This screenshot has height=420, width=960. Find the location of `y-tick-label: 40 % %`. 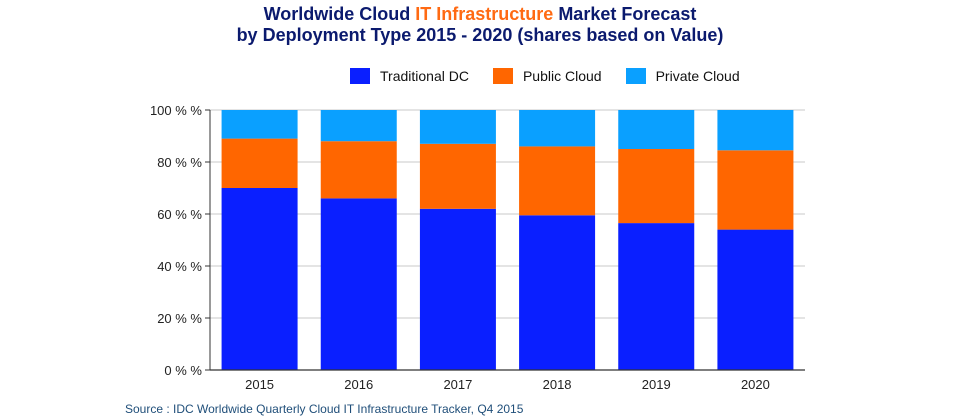

y-tick-label: 40 % % is located at coordinates (179, 266).